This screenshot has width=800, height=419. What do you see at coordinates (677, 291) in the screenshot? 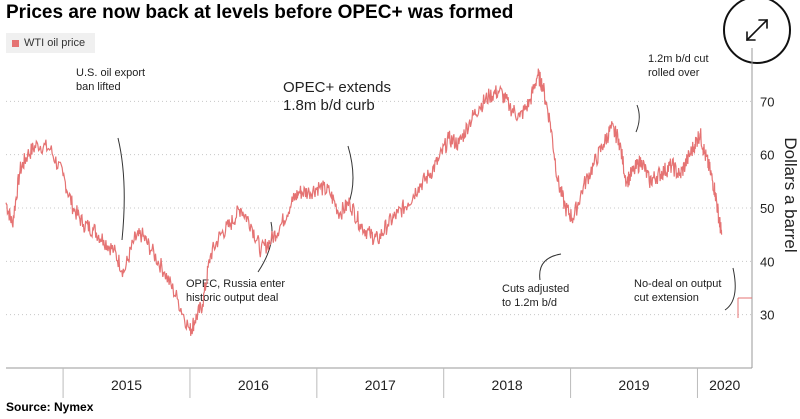
I see `annotation-label: No-deal on output cut extension` at bounding box center [677, 291].